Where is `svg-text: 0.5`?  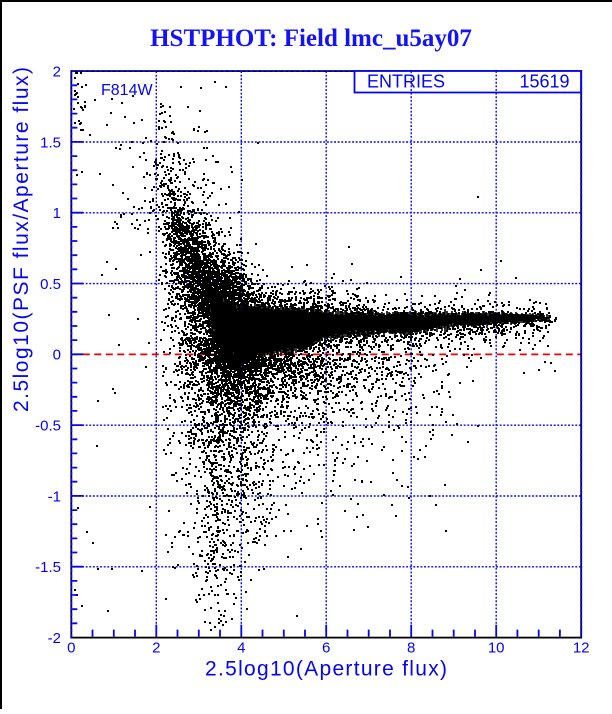
svg-text: 0.5 is located at coordinates (50, 284).